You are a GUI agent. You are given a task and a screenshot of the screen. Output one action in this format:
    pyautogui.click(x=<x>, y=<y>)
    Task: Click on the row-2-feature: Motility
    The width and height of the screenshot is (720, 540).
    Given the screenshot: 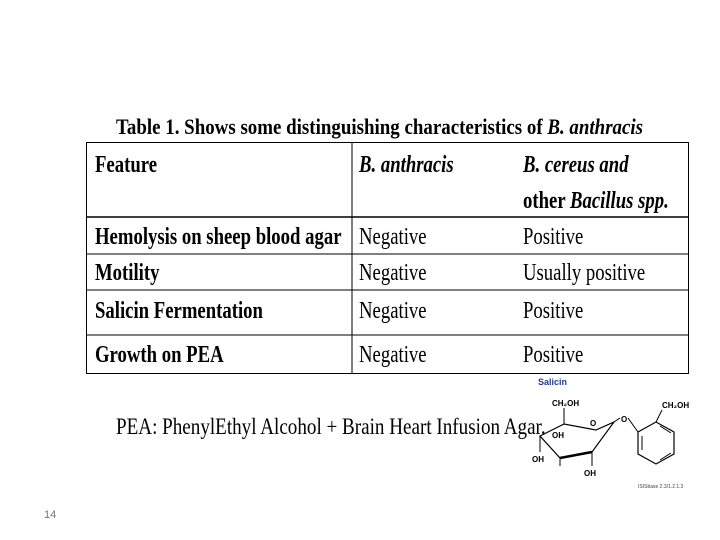 What is the action you would take?
    pyautogui.click(x=127, y=273)
    